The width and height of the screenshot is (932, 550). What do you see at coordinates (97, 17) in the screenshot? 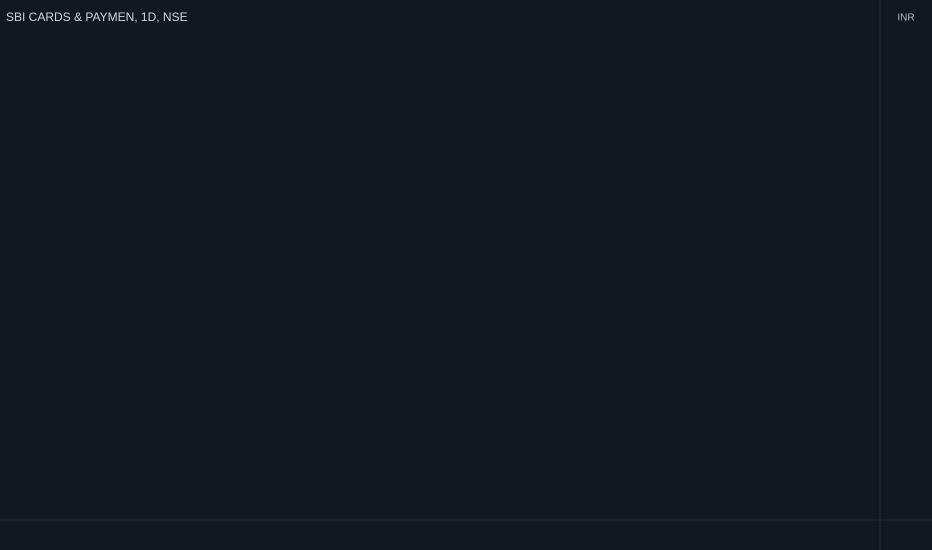
I see `chart-title: SBI CARDS & PAYMEN, 1D, NSE` at bounding box center [97, 17].